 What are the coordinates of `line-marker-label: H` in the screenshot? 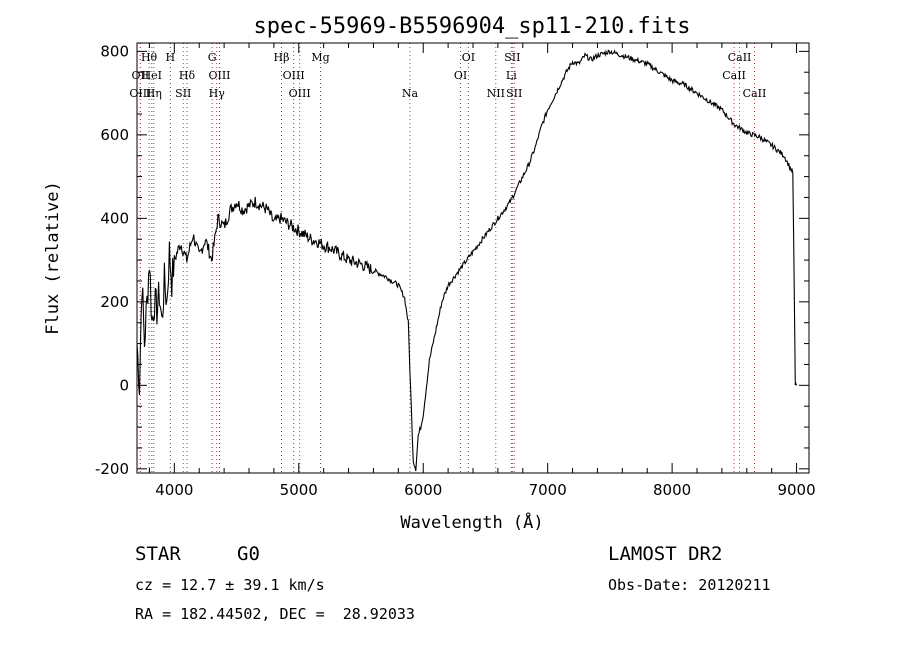 It's located at (171, 57).